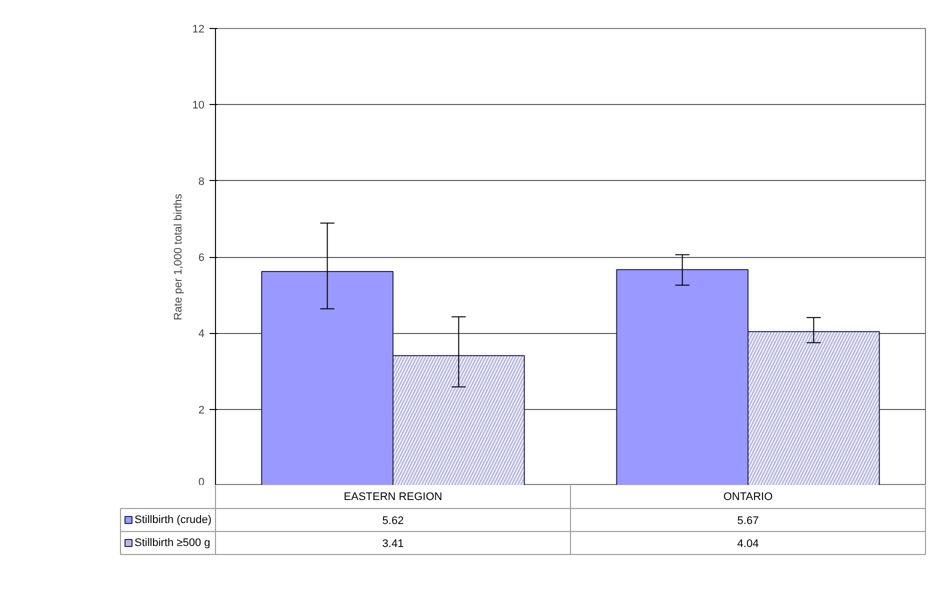 This screenshot has width=930, height=599. What do you see at coordinates (198, 30) in the screenshot?
I see `y-tick-label: 12` at bounding box center [198, 30].